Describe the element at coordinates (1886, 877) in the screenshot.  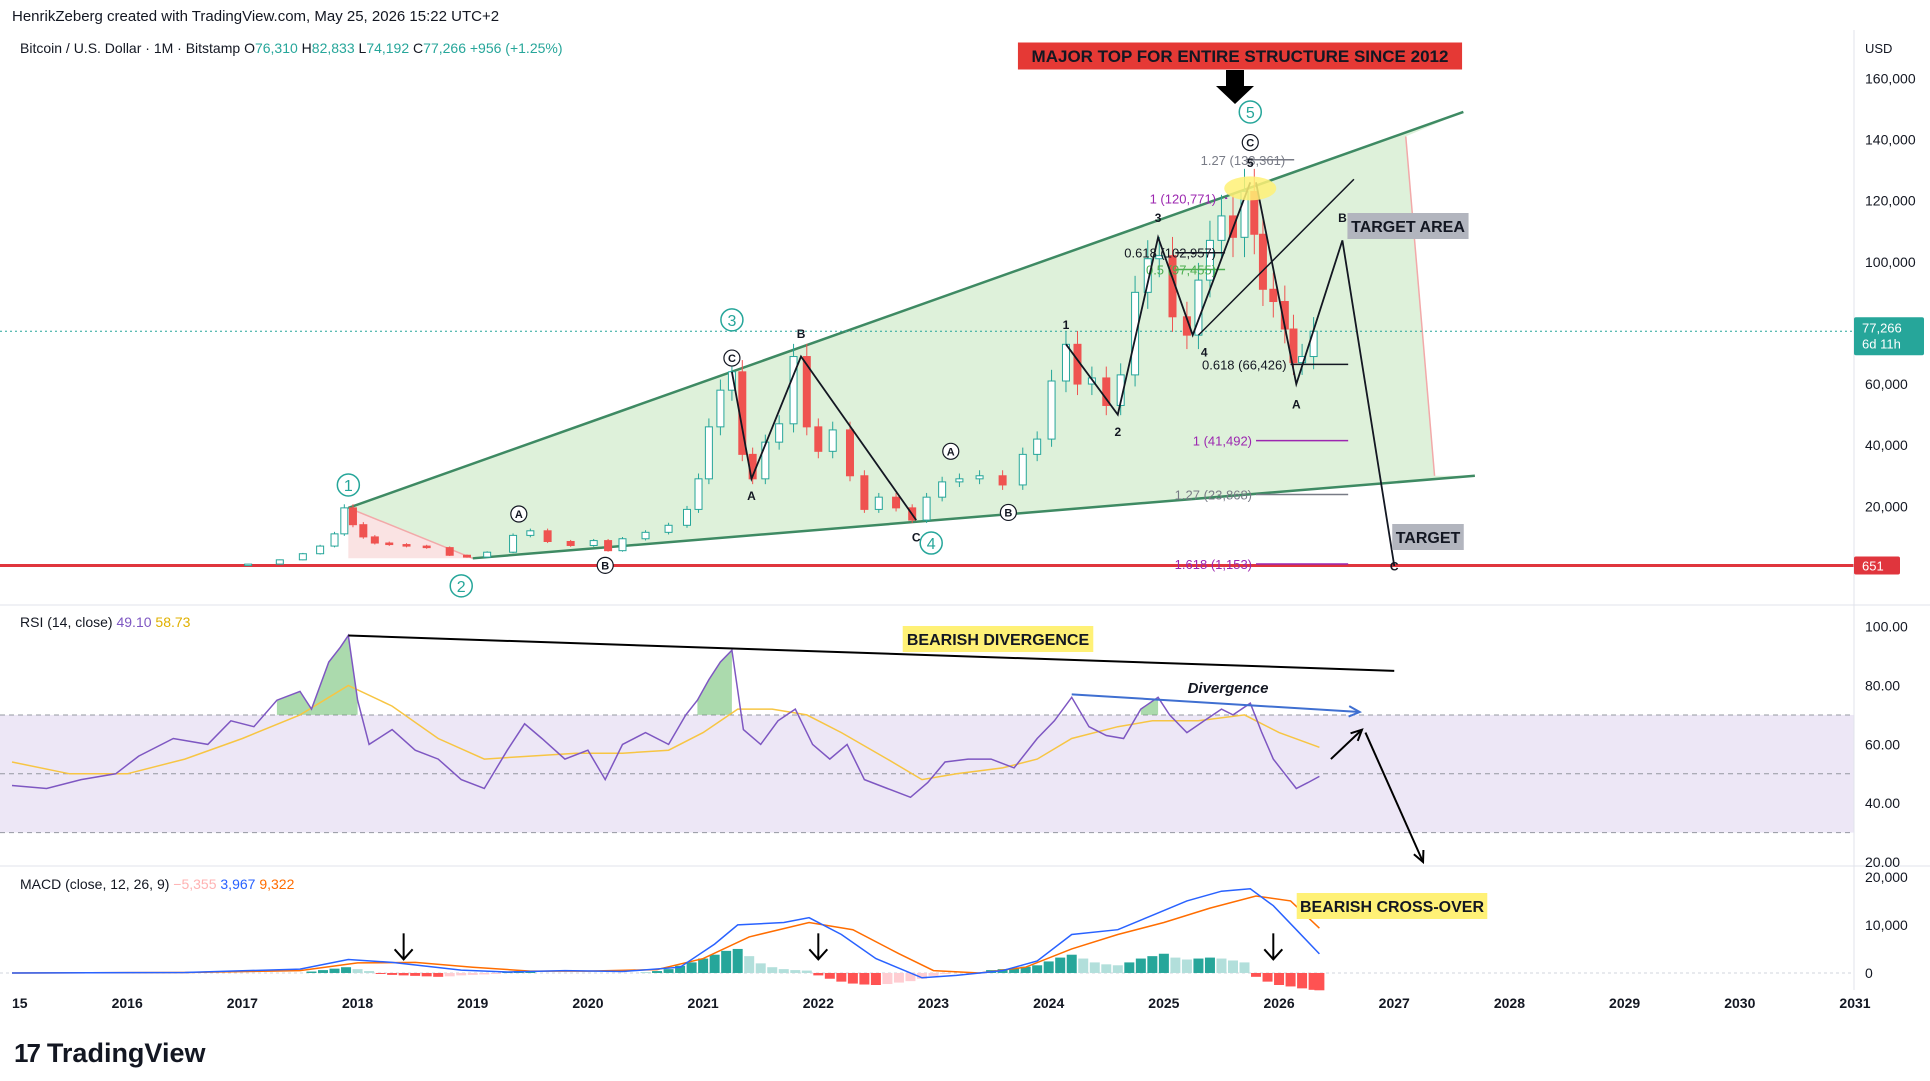
I see `macd-tick-label: 20,000` at that location.